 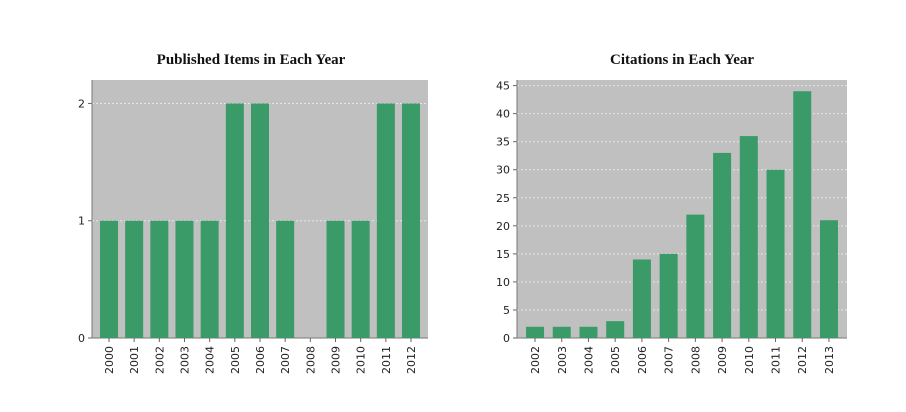 What do you see at coordinates (285, 279) in the screenshot?
I see `published-bar-2007` at bounding box center [285, 279].